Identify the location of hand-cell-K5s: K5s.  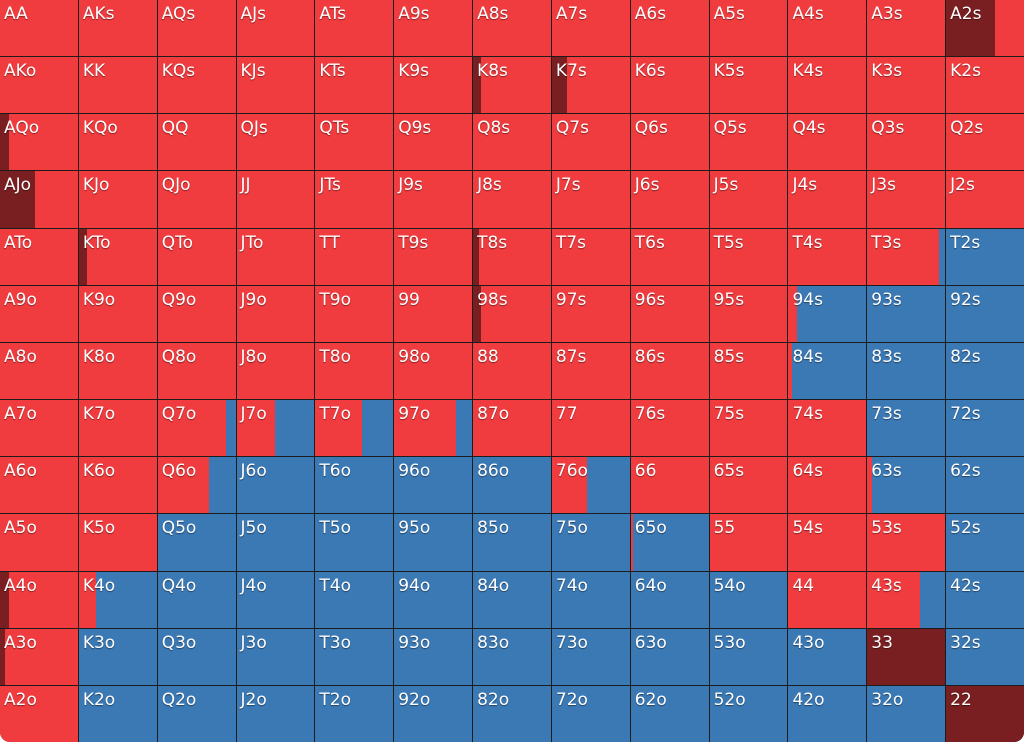
(748, 85).